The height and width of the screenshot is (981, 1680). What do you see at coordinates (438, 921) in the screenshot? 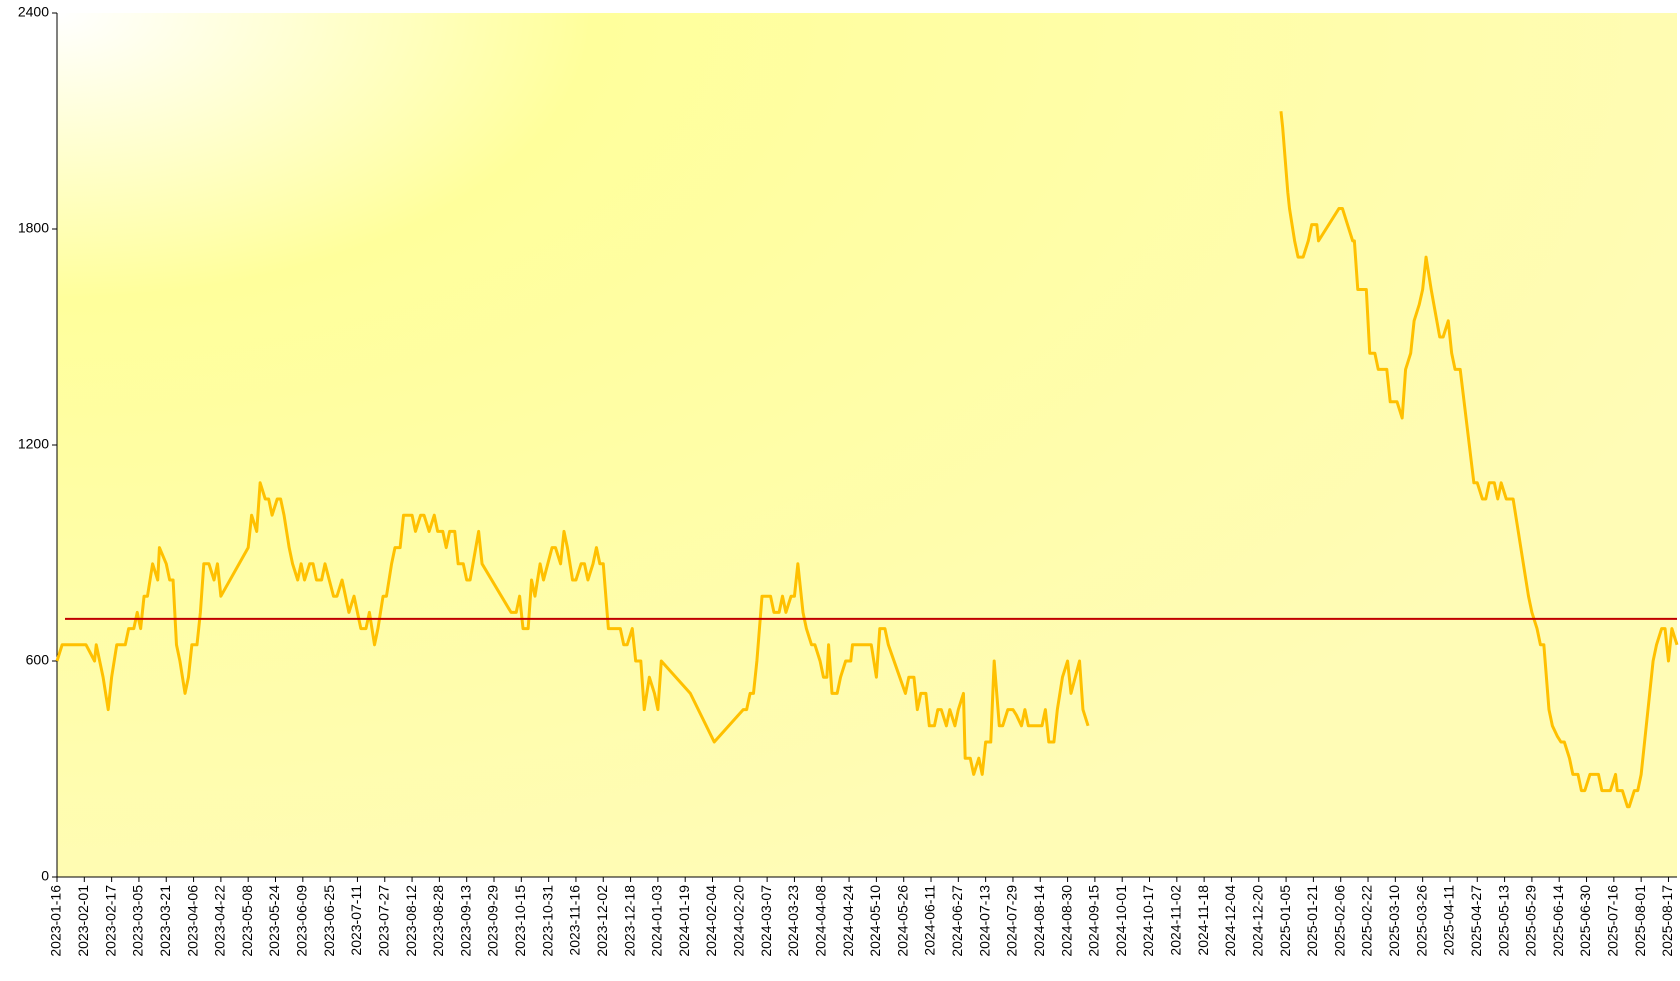
I see `x-tick-label: 2023-08-28` at bounding box center [438, 921].